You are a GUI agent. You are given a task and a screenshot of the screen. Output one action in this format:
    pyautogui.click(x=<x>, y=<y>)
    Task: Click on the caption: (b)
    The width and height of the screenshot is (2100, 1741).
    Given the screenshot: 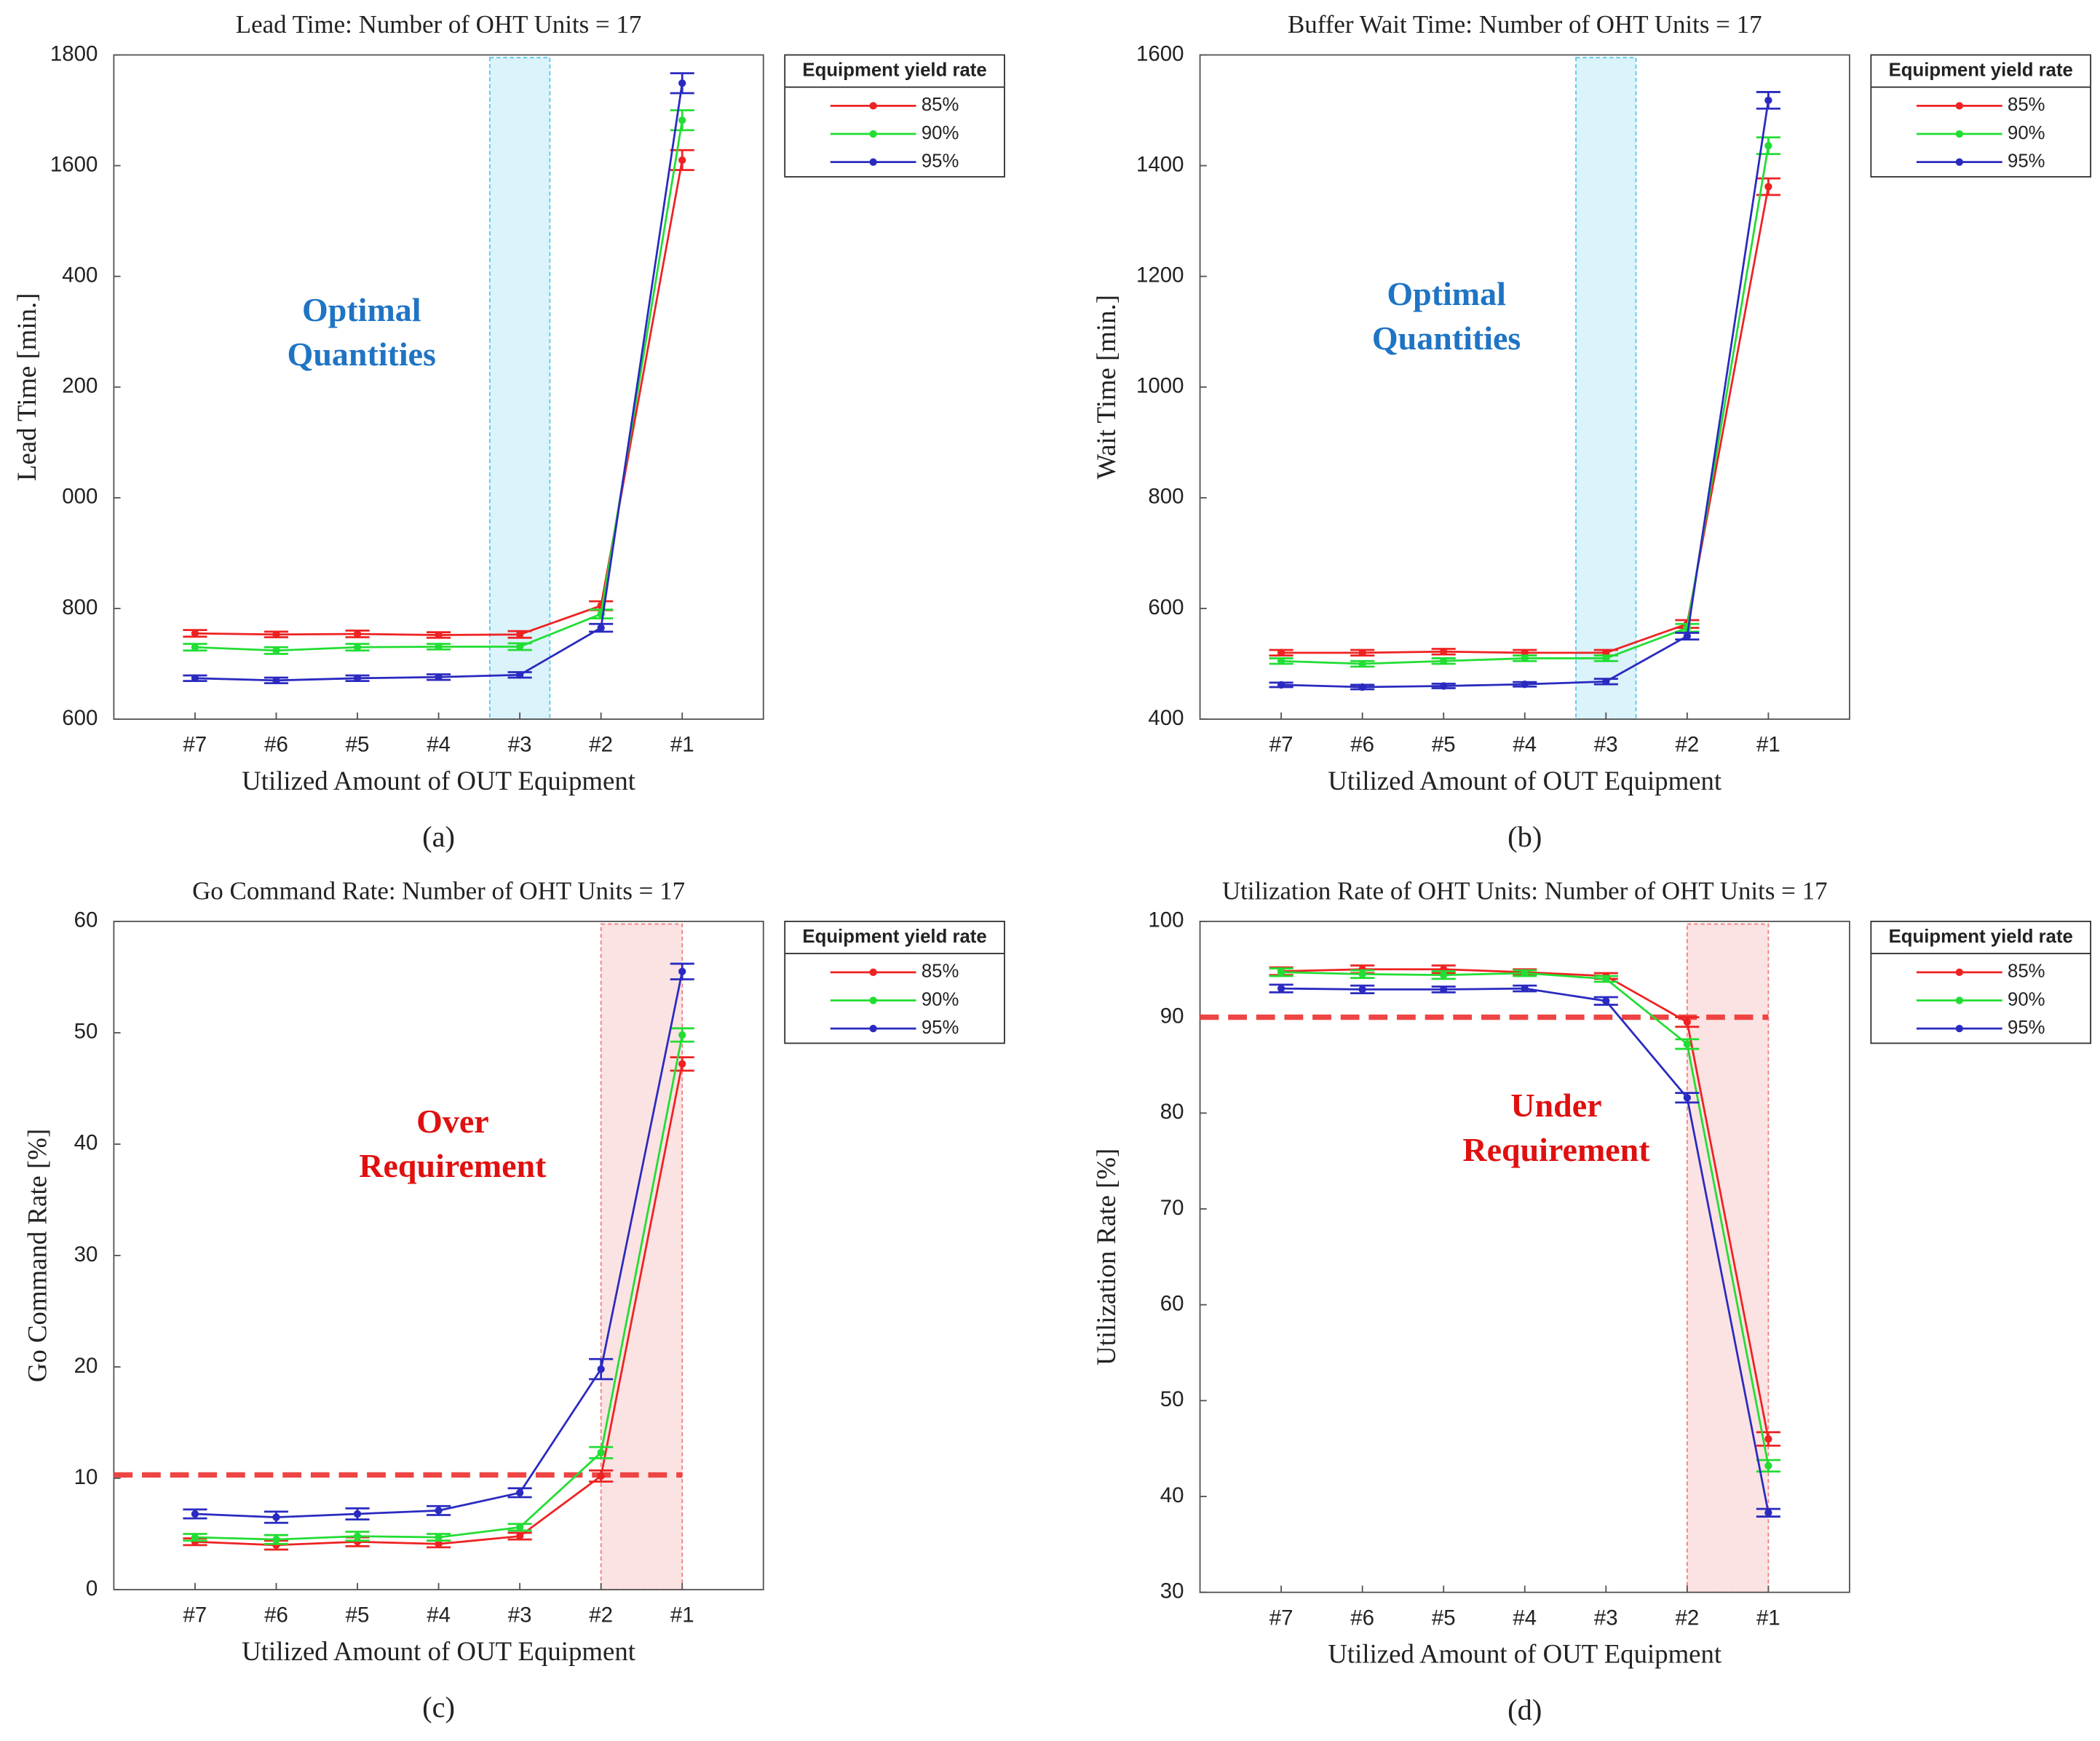 What is the action you would take?
    pyautogui.click(x=1524, y=836)
    